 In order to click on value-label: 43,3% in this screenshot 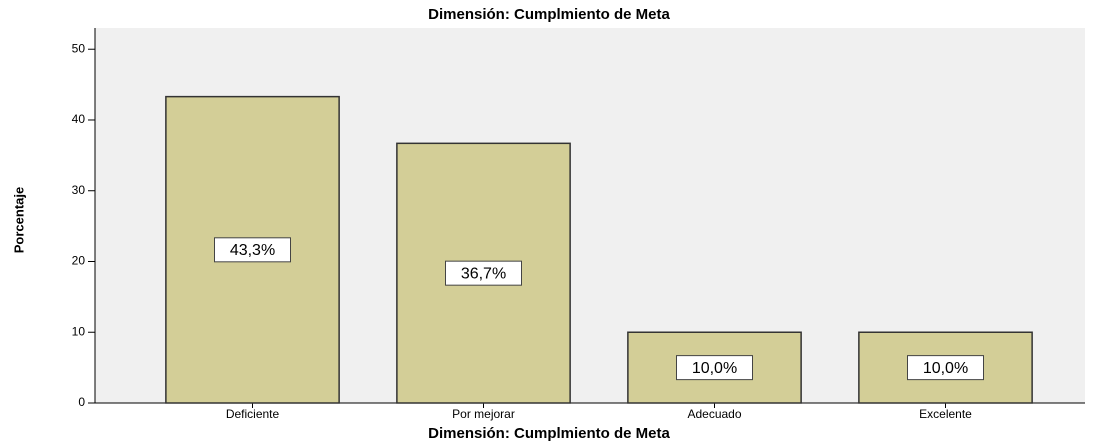, I will do `click(252, 250)`.